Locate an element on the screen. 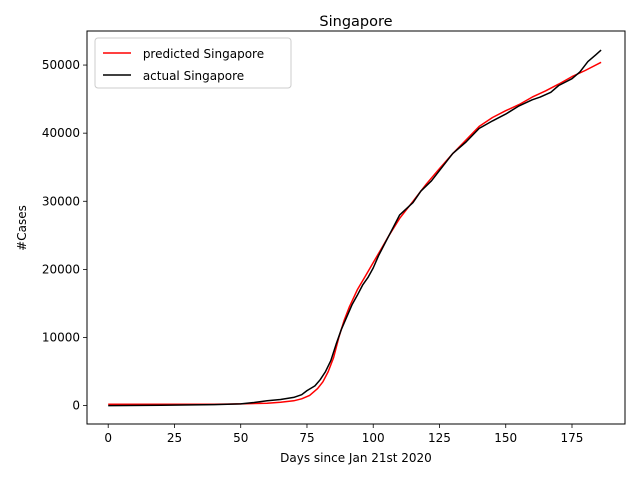 Image resolution: width=640 pixels, height=480 pixels. x-tick-label: 175 is located at coordinates (572, 438).